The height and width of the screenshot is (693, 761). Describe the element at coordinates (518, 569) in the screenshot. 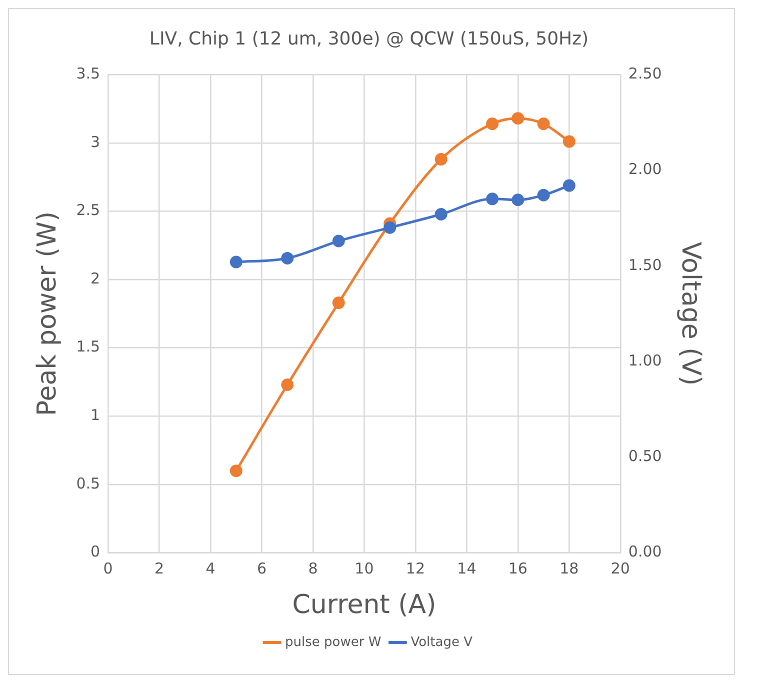

I see `x-tick-label: 16` at that location.